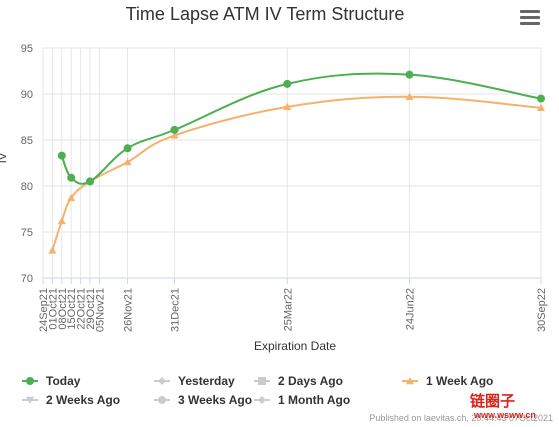  Describe the element at coordinates (82, 309) in the screenshot. I see `x-tick-label: 22Oct21` at that location.